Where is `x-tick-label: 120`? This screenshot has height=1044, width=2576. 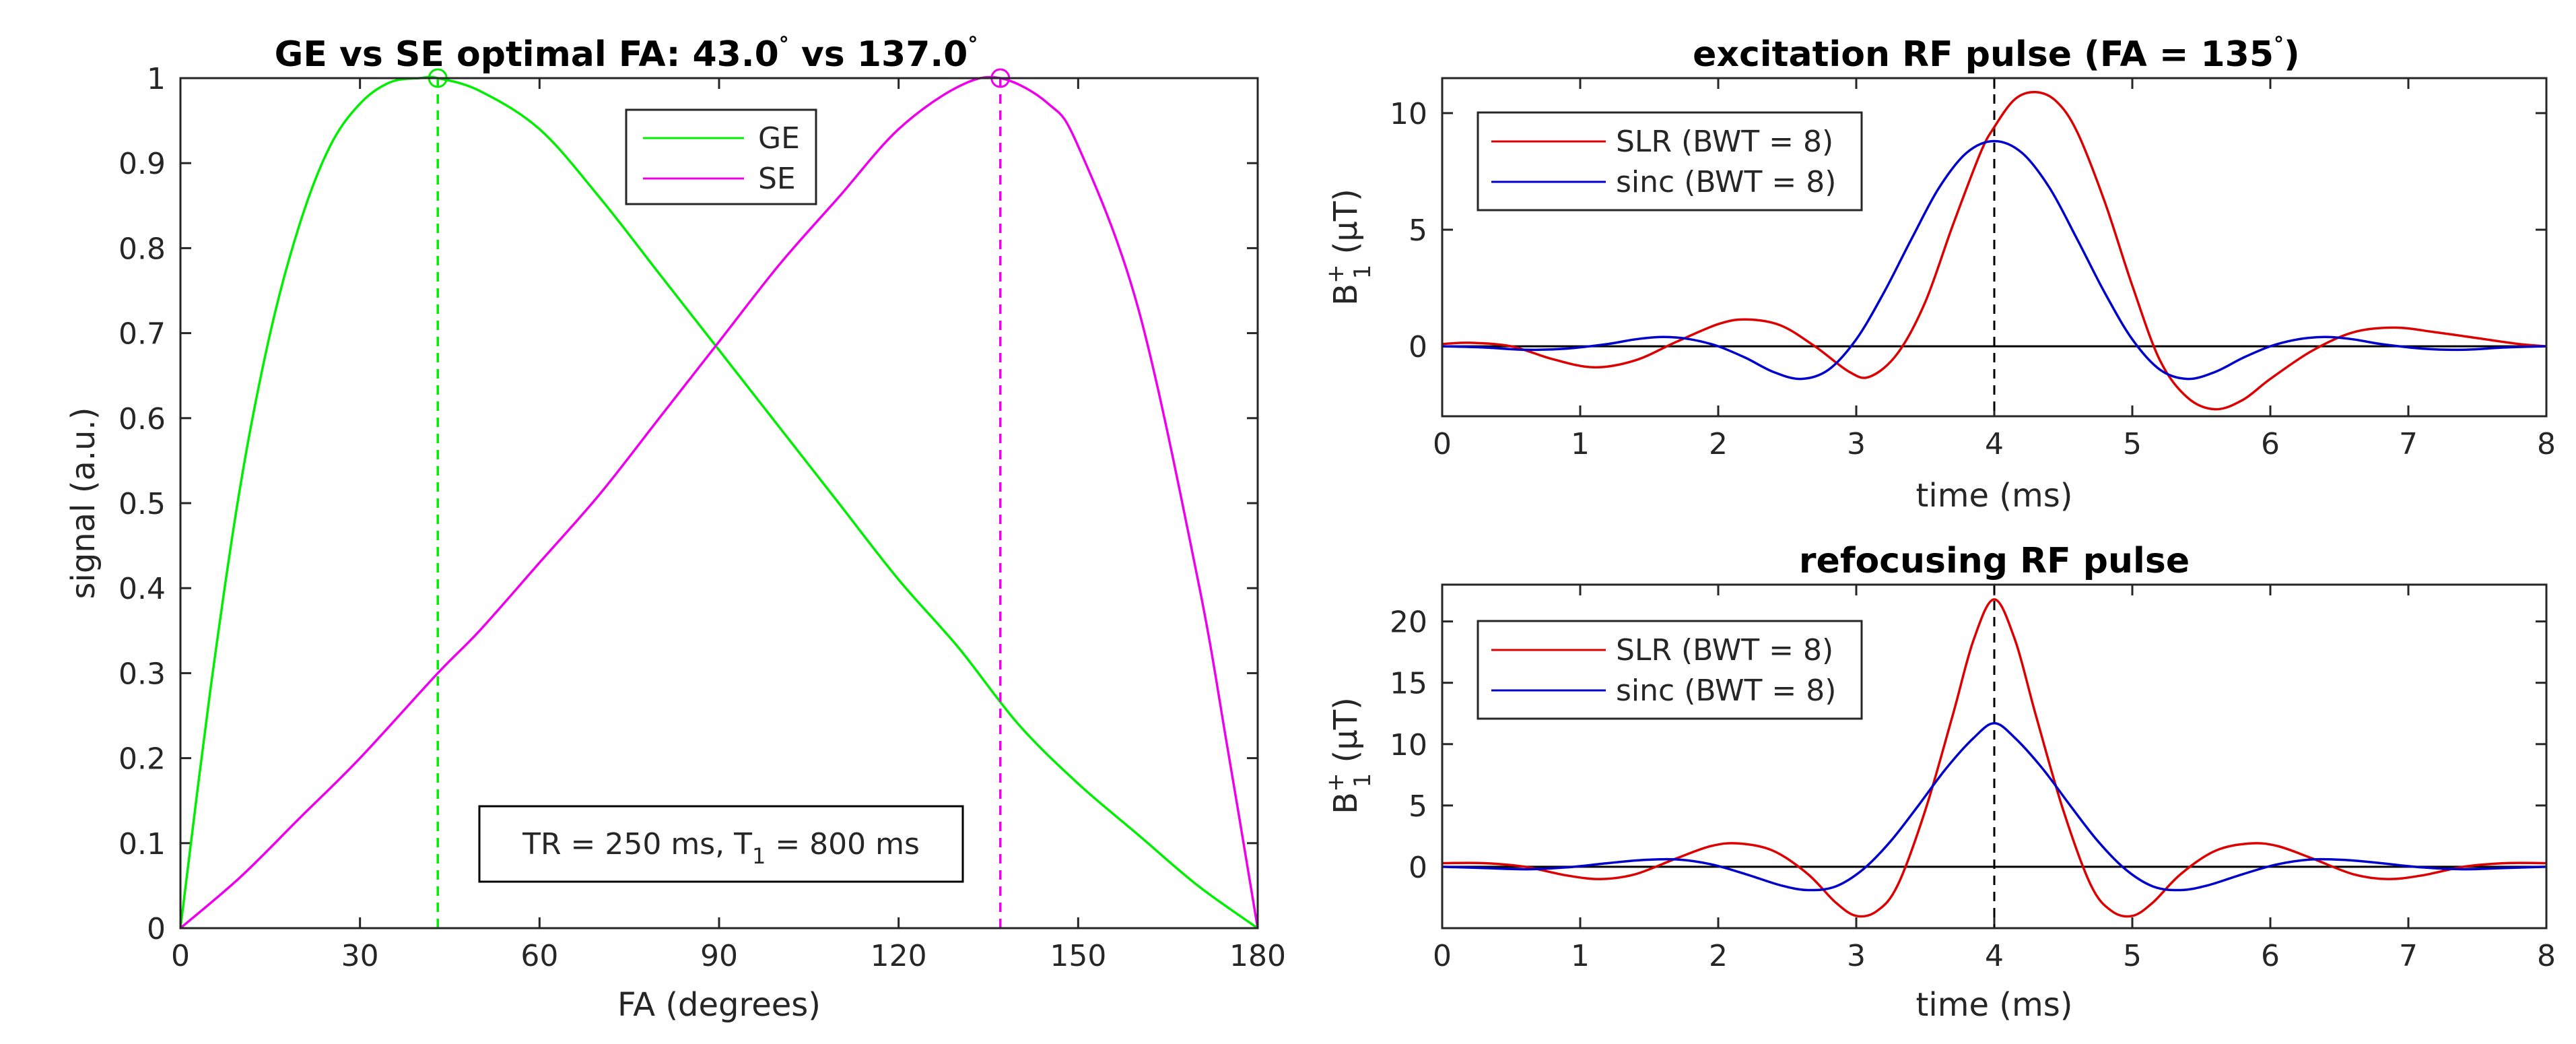
x-tick-label: 120 is located at coordinates (899, 956).